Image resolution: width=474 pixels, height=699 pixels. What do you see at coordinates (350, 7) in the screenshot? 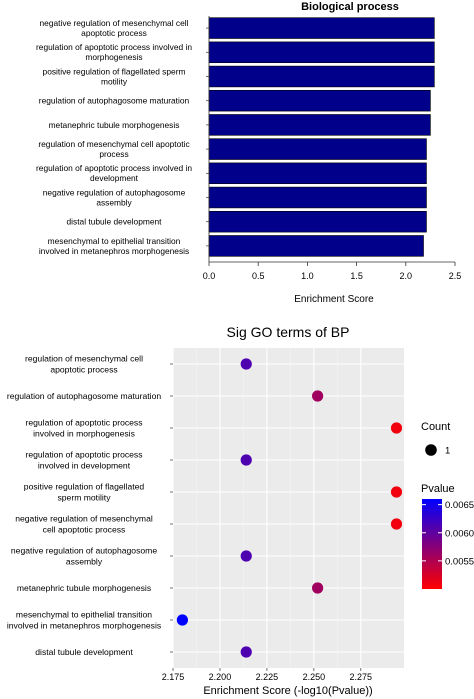
I see `chart-title: Biological process` at bounding box center [350, 7].